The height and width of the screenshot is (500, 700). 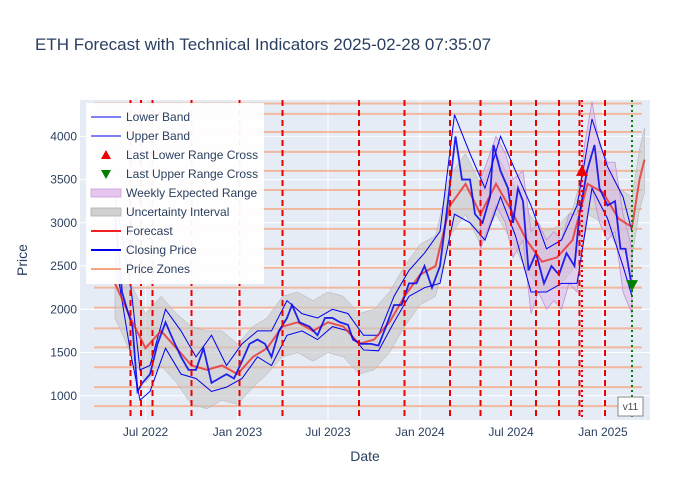 What do you see at coordinates (511, 432) in the screenshot?
I see `x-tick-label: Jul 2024` at bounding box center [511, 432].